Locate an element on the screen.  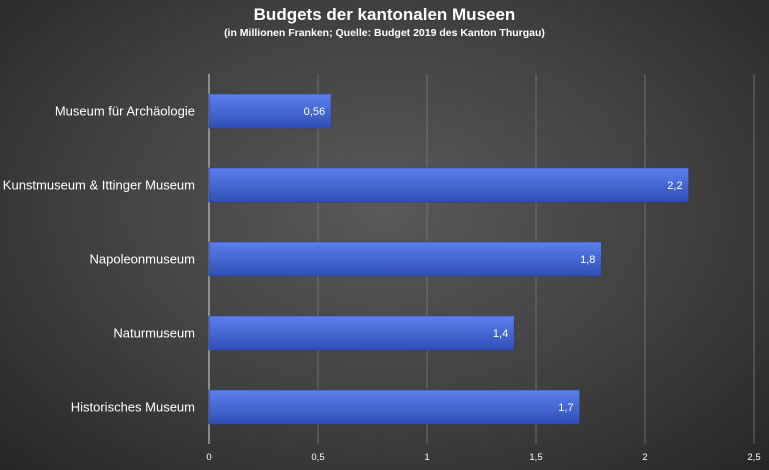
x-tick-label: 2,5 is located at coordinates (753, 457).